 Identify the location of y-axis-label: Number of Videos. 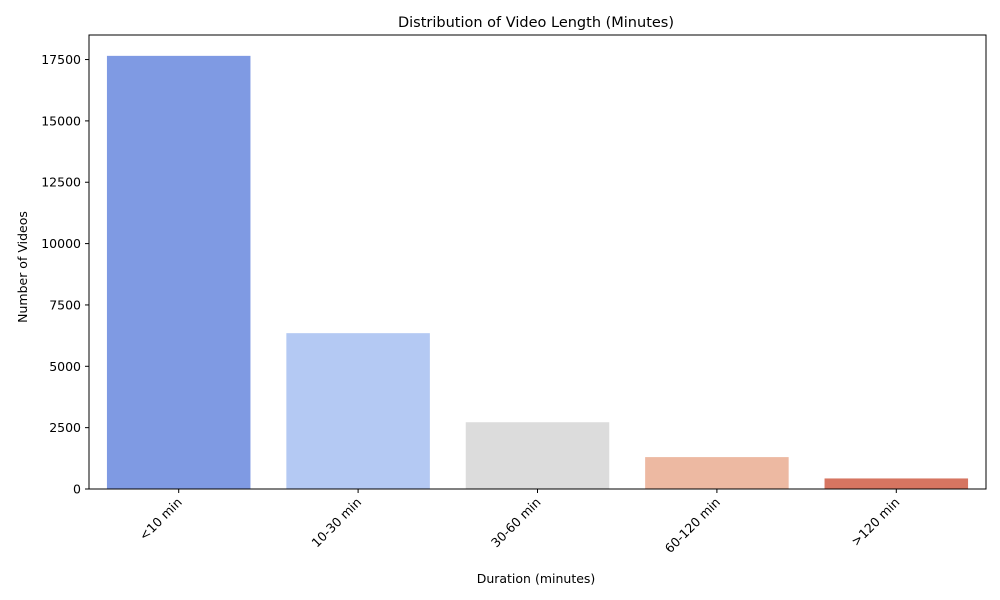
(22, 267).